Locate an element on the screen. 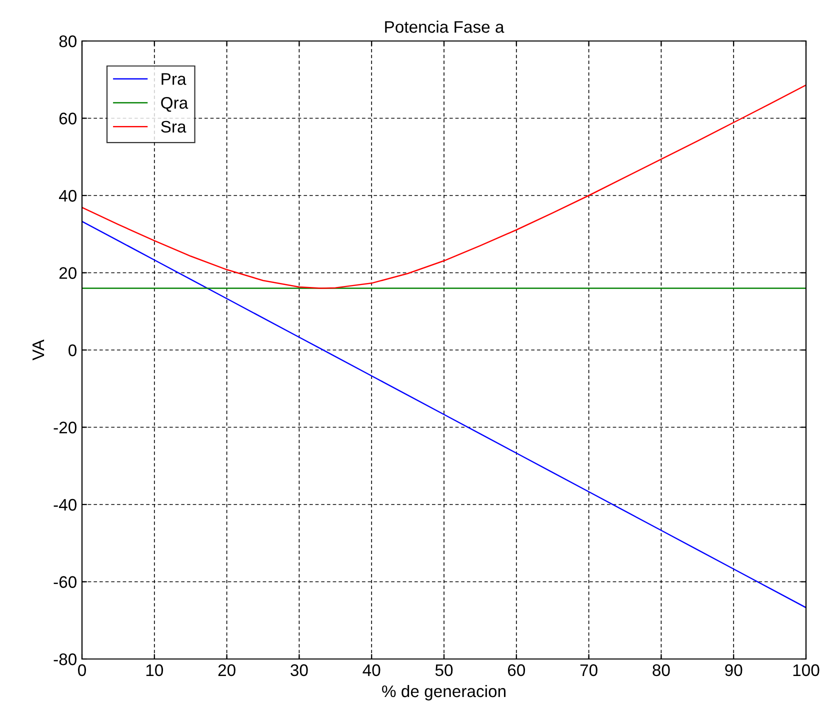 The width and height of the screenshot is (825, 714). legend-label: Sra is located at coordinates (173, 126).